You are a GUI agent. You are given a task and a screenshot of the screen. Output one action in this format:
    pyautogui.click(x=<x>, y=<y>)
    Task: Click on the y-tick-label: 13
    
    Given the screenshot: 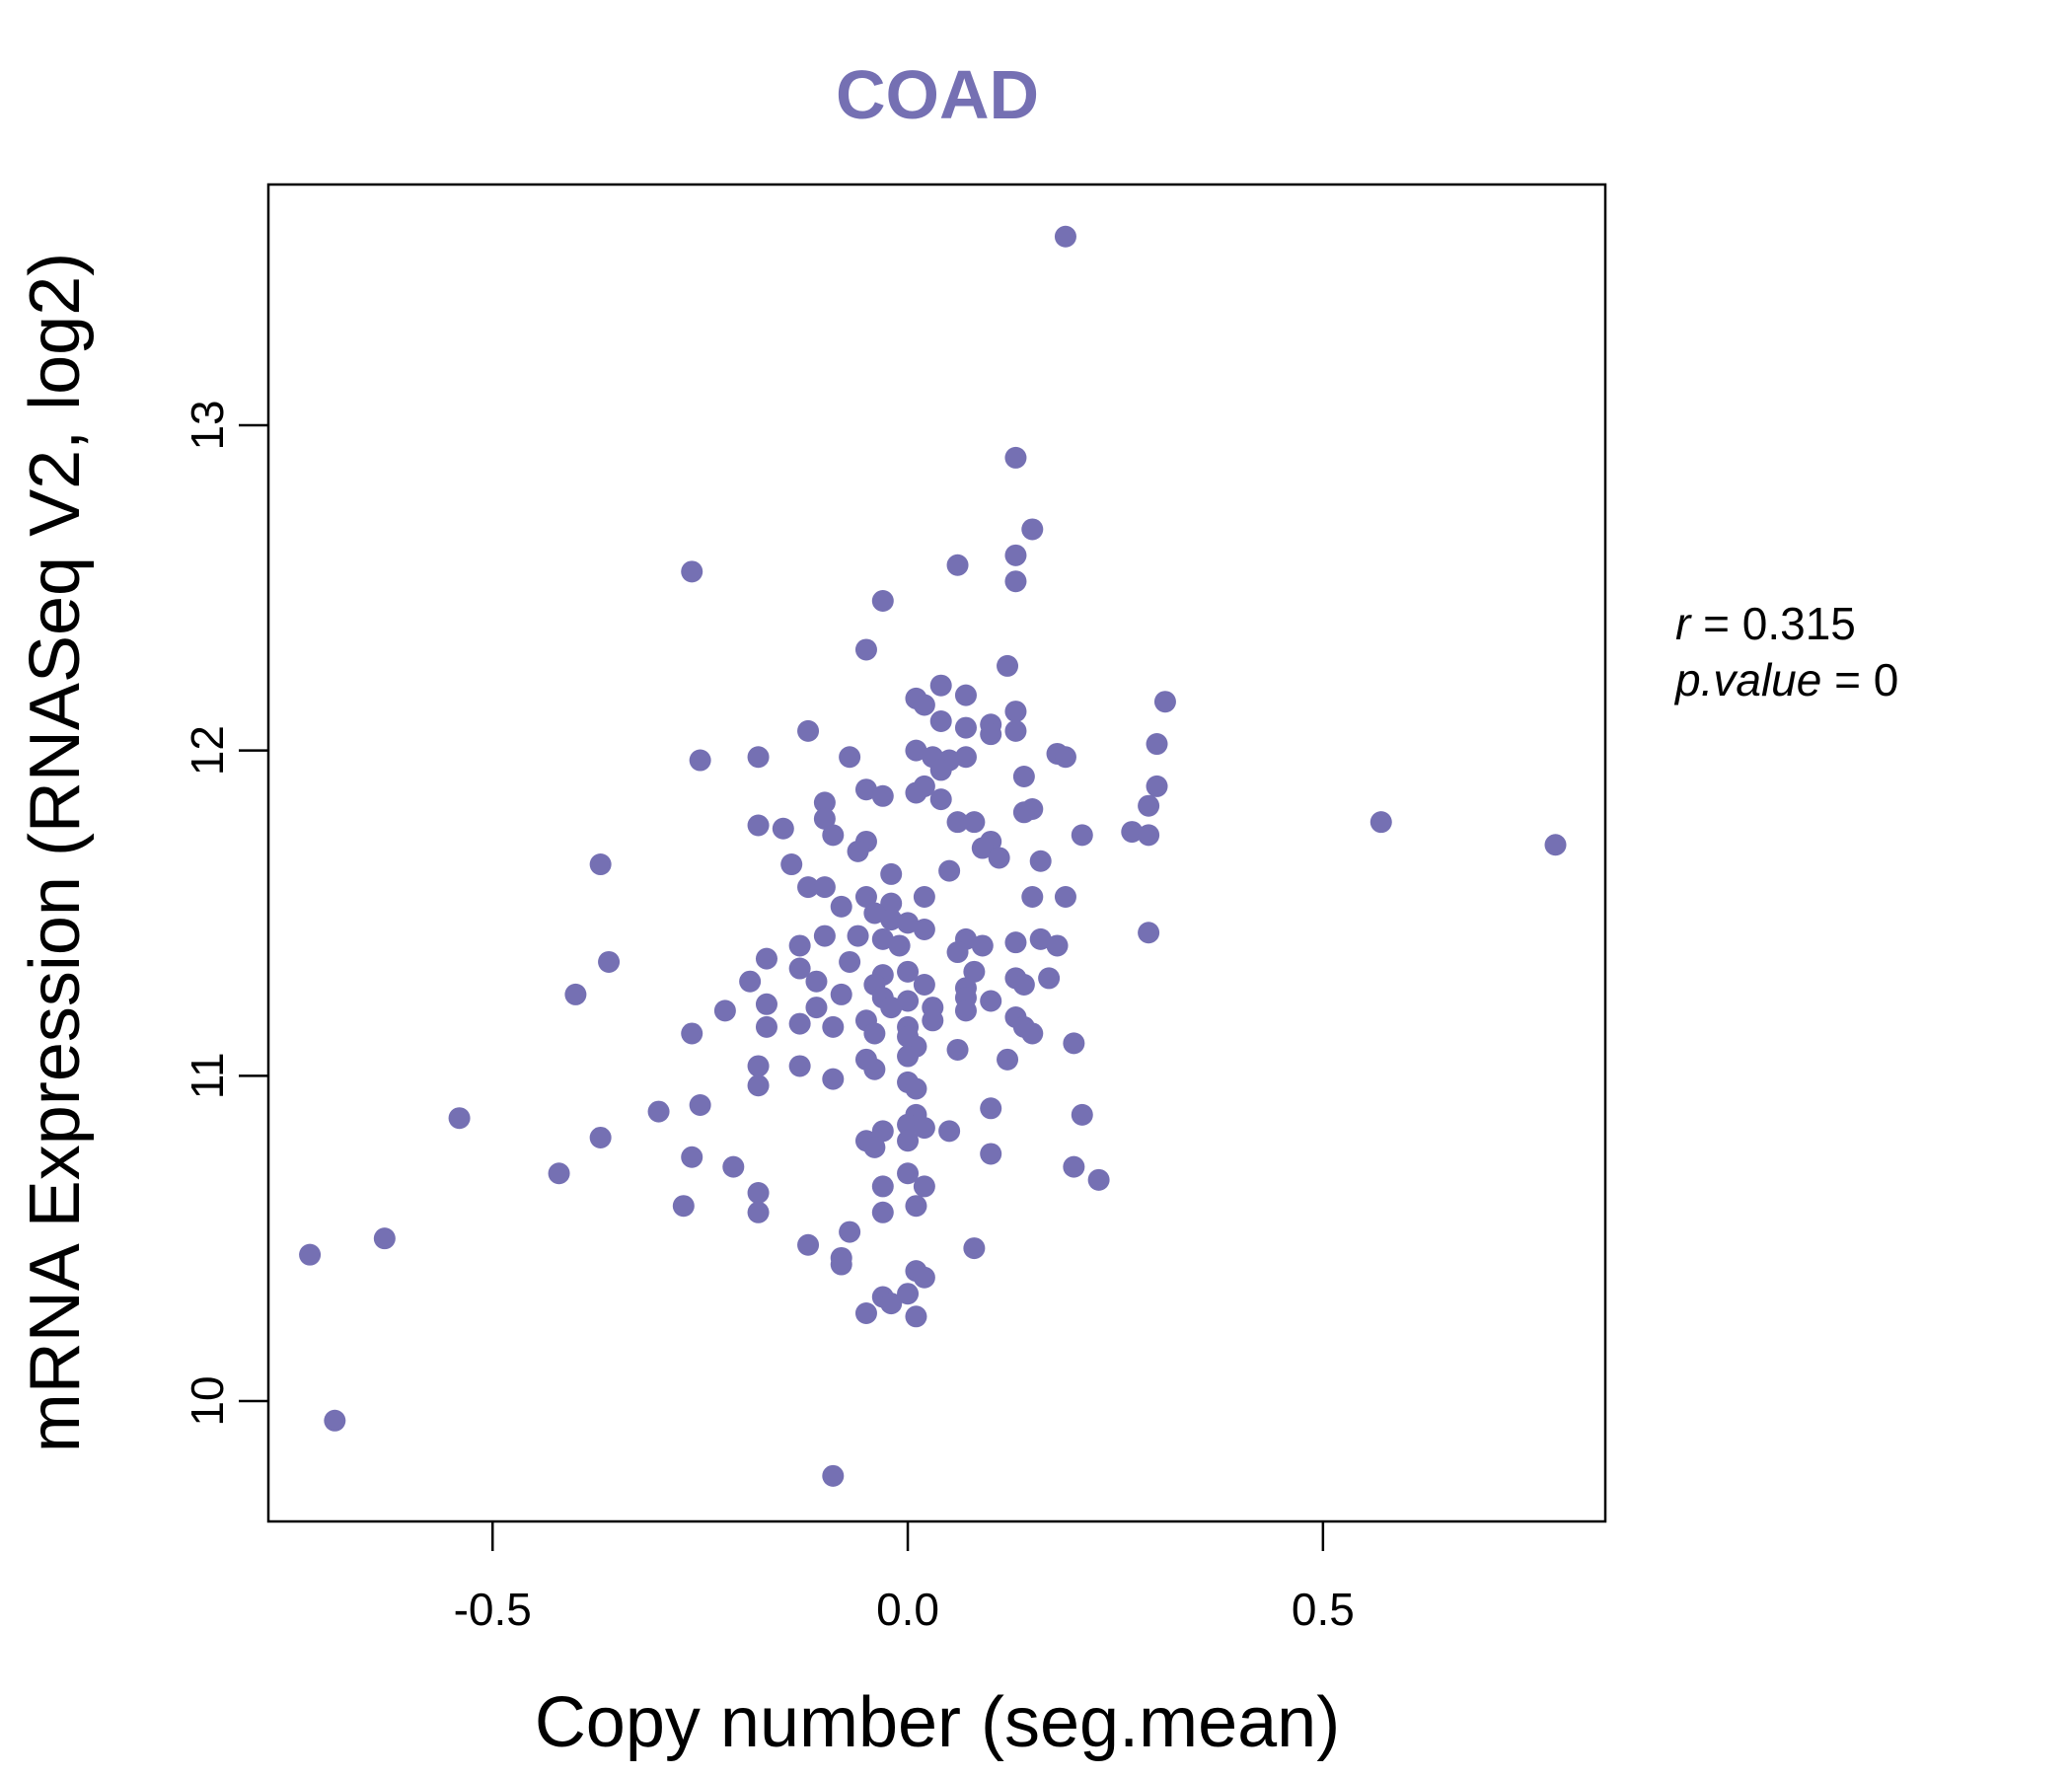 What is the action you would take?
    pyautogui.click(x=208, y=425)
    